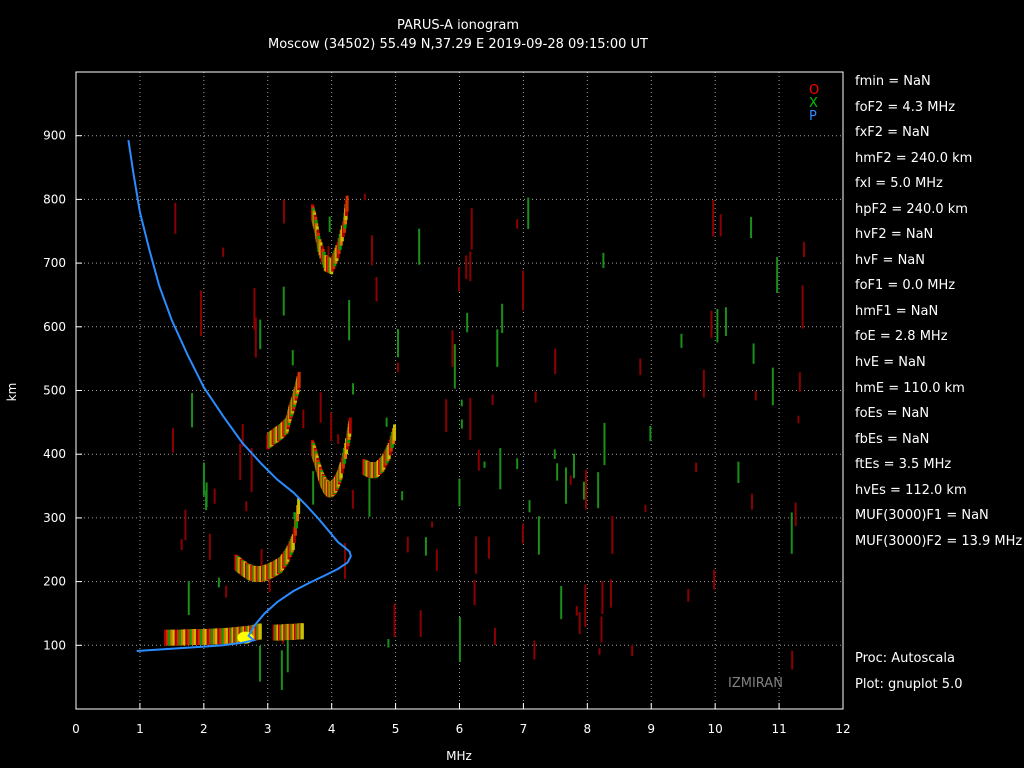  Describe the element at coordinates (332, 729) in the screenshot. I see `x-tick-label: 4` at that location.